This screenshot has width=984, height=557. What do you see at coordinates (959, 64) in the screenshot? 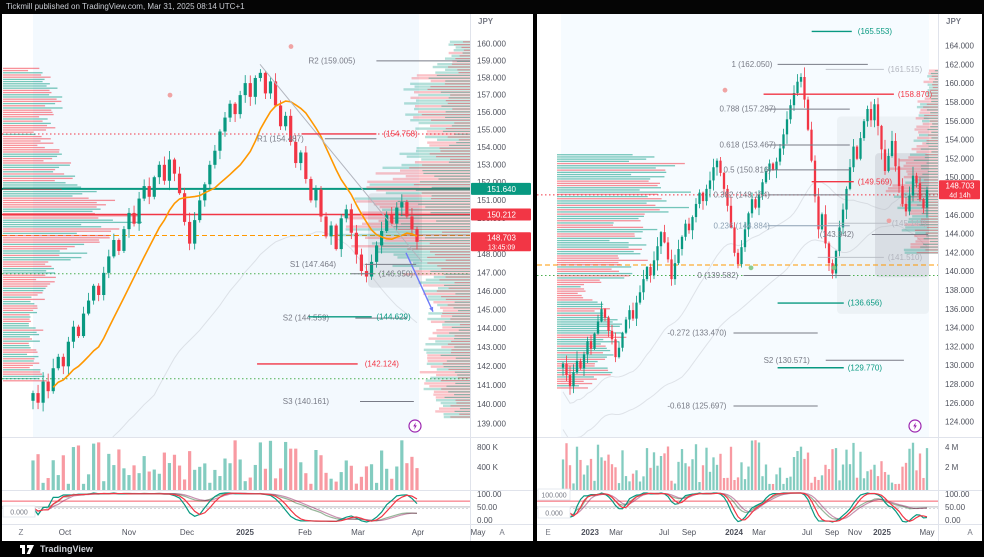
I see `y-axis-tick: 162.000` at bounding box center [959, 64].